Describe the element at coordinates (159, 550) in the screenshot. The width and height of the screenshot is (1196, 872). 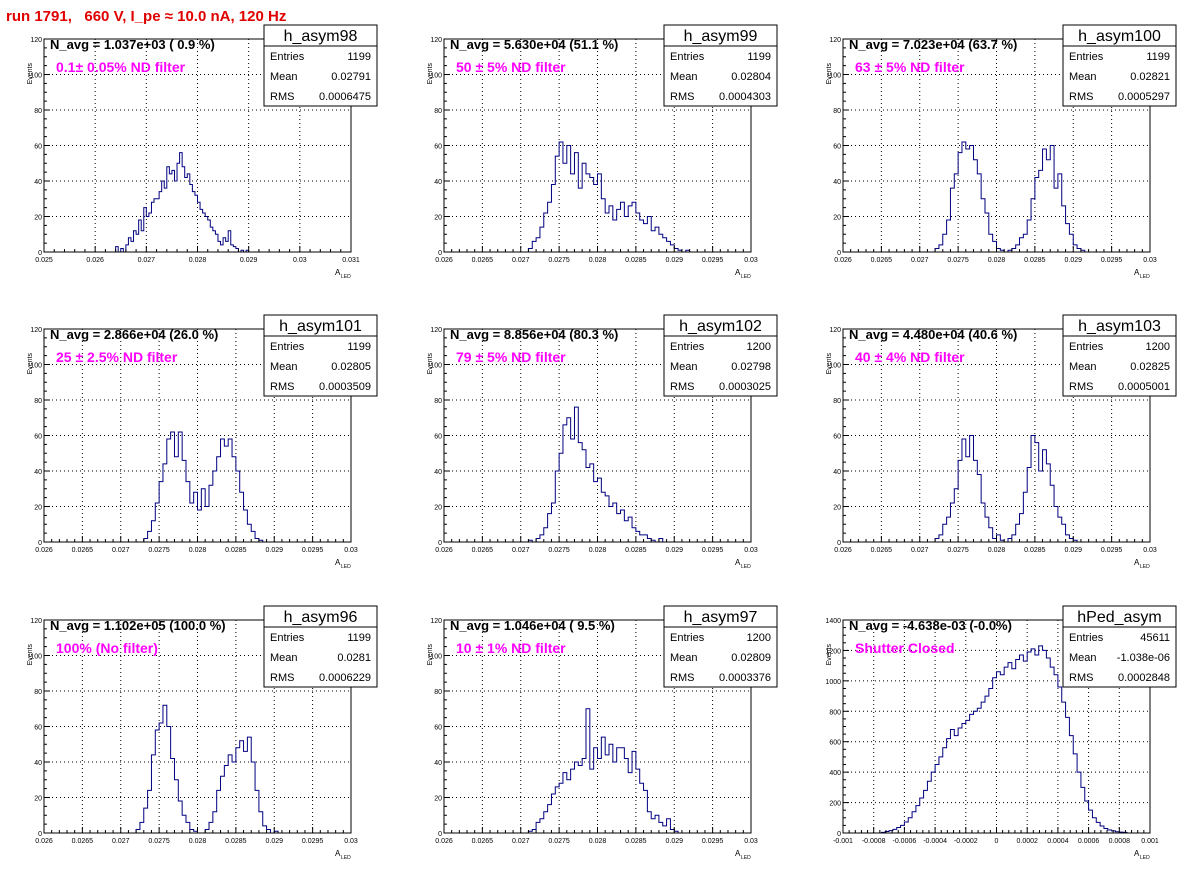
I see `x-tick-label: 0.0275` at that location.